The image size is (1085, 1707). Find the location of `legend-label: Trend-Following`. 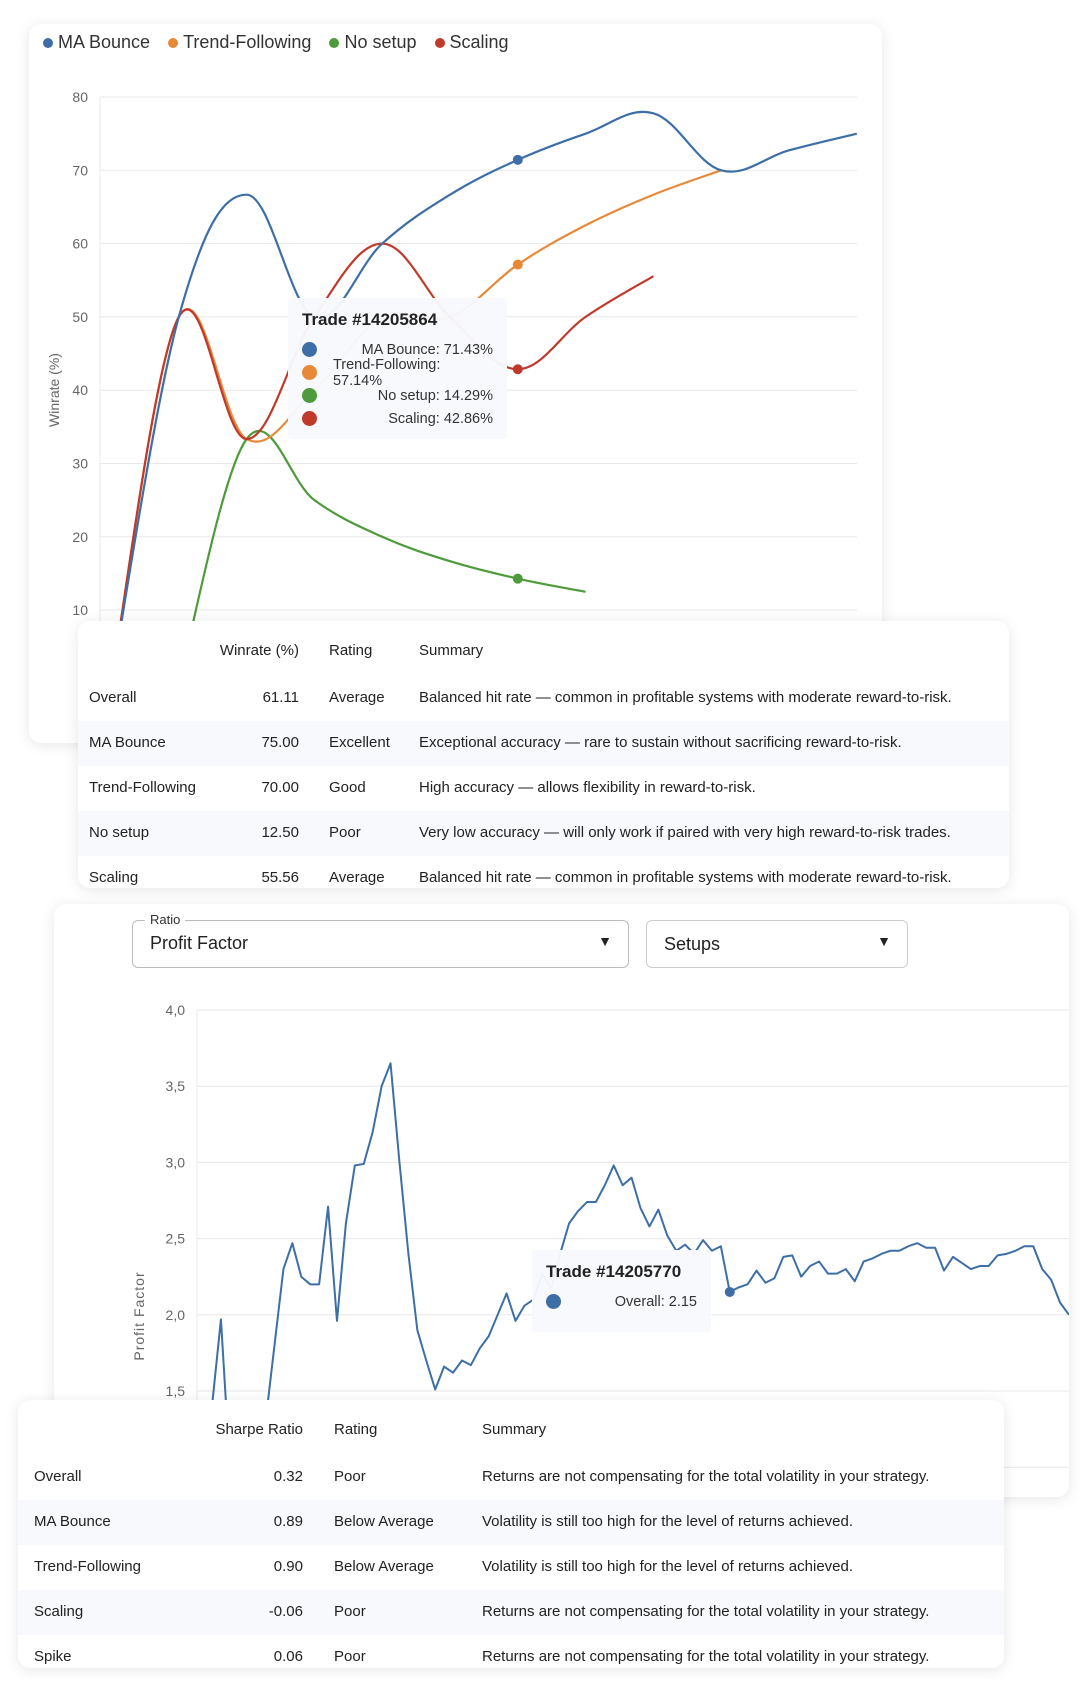

legend-label: Trend-Following is located at coordinates (247, 42).